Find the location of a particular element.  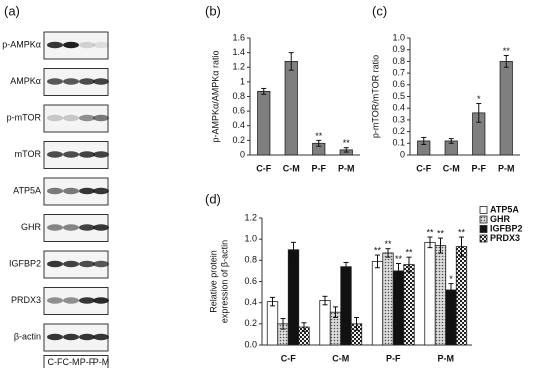

y-tick-label: 0.7 is located at coordinates (398, 72).